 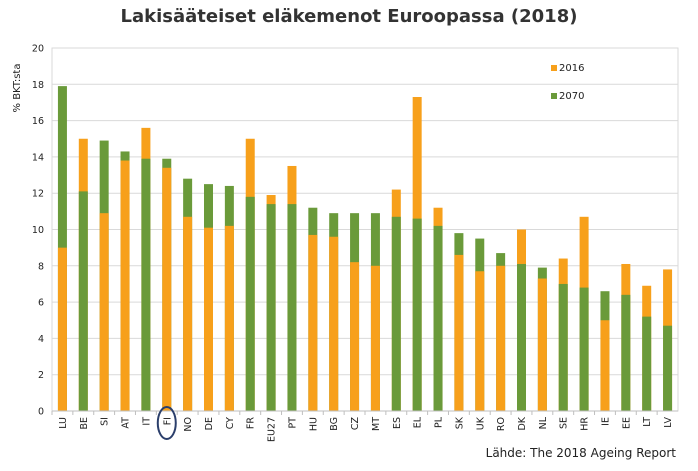 What do you see at coordinates (334, 323) in the screenshot?
I see `bar-bg-2016` at bounding box center [334, 323].